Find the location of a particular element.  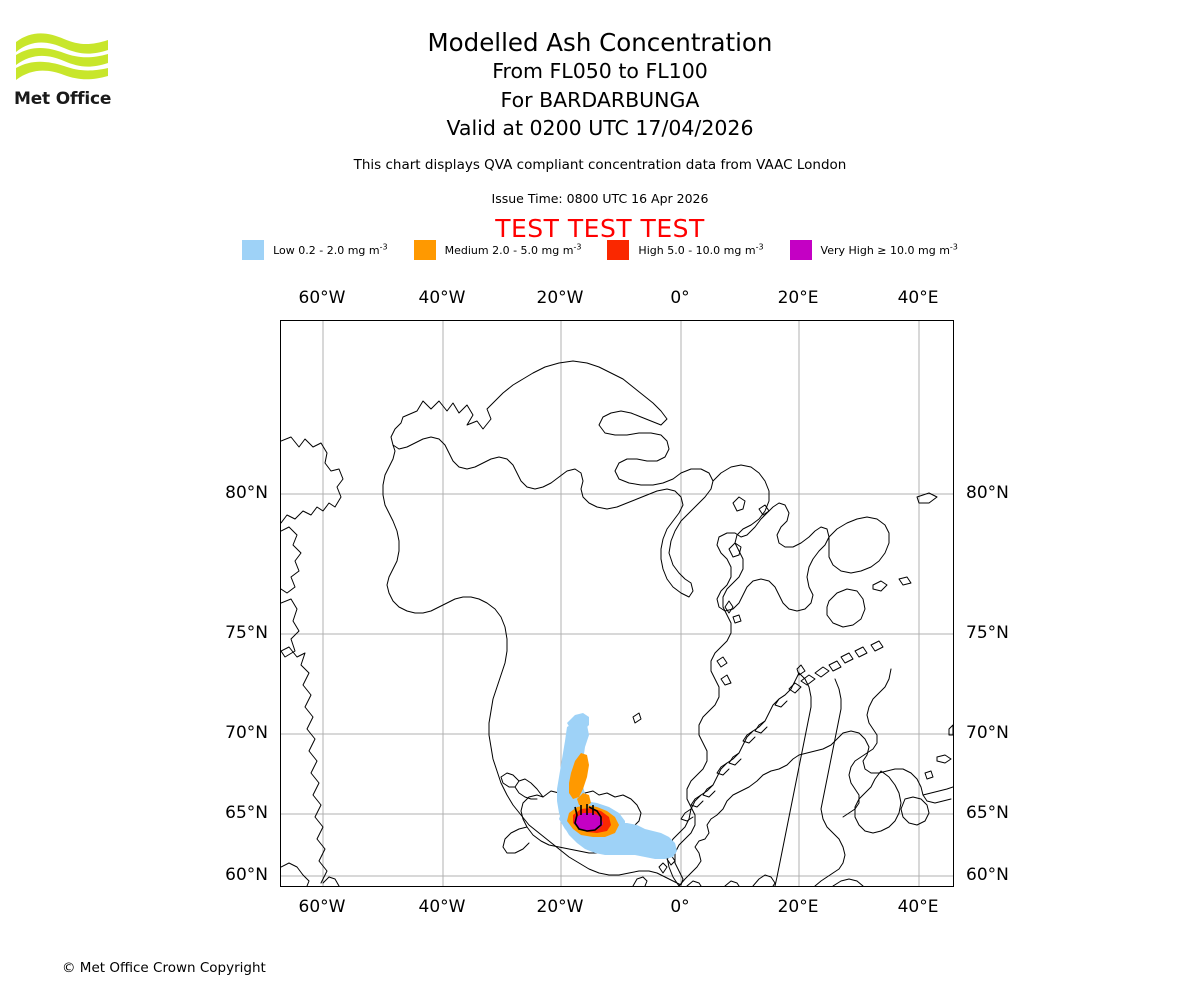

legend-item-low: Low 0.2 - 2.0 mg m-3 is located at coordinates (315, 250).